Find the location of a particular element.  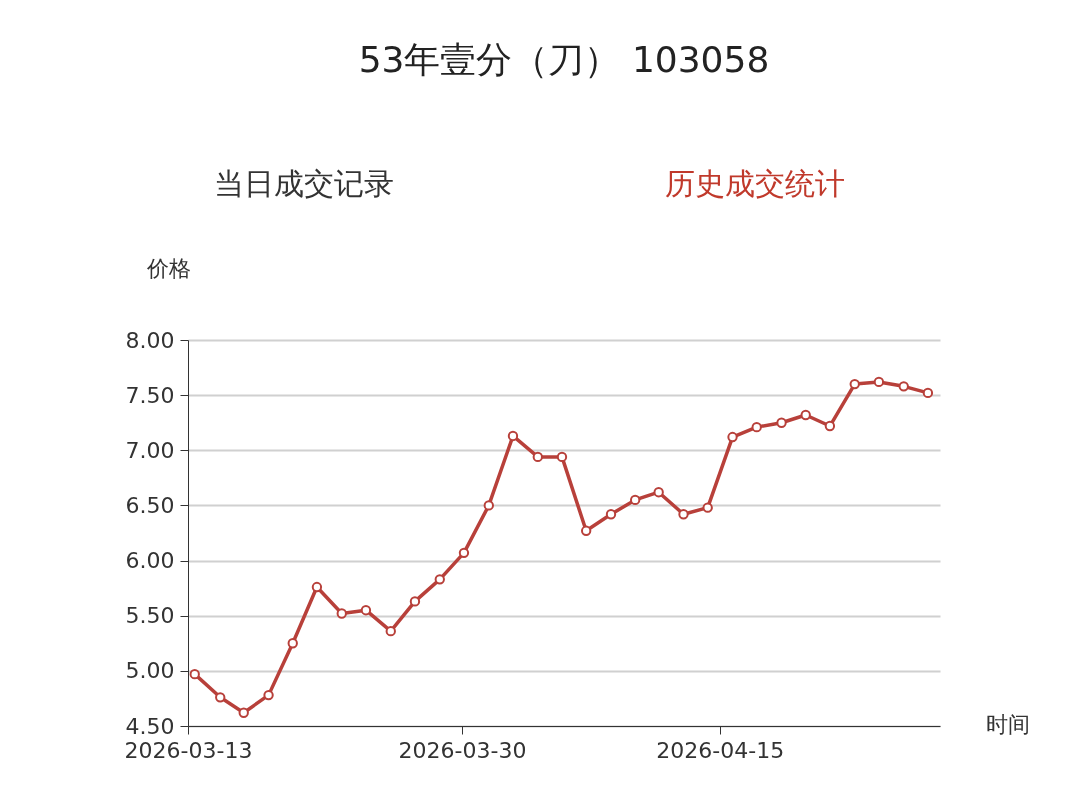

y-tick-label: 6.00 is located at coordinates (150, 561).